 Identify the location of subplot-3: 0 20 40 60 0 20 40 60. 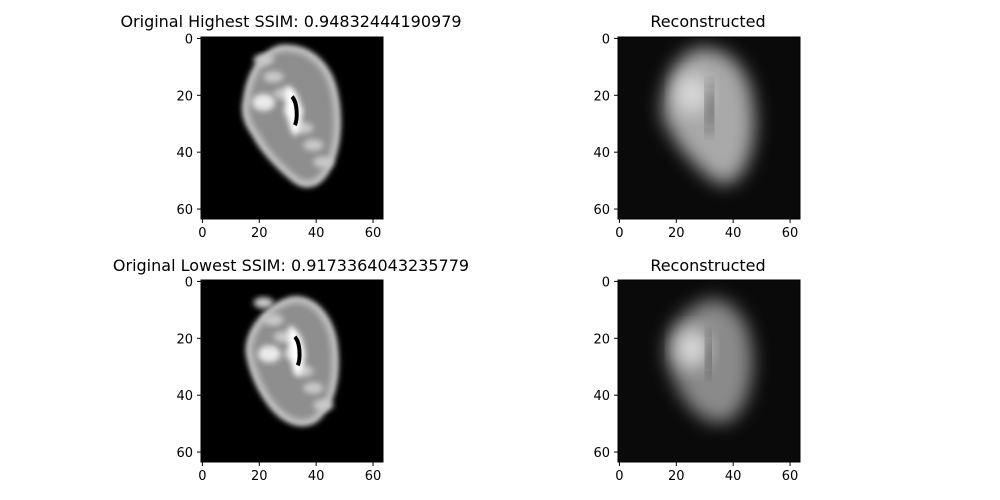
(697, 379).